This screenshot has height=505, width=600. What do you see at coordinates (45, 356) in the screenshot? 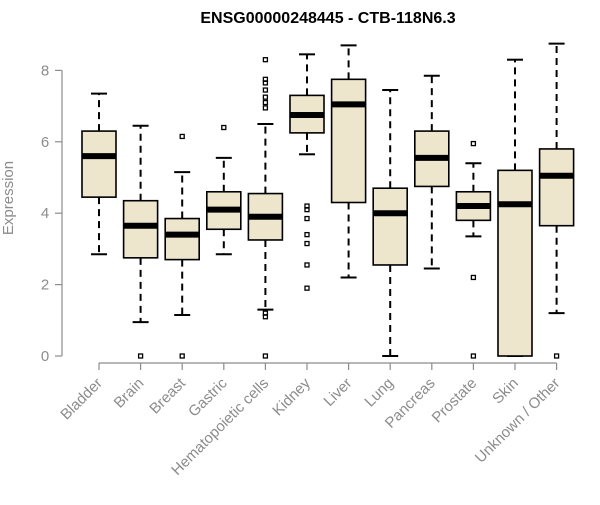
I see `y-tick-label: 0` at bounding box center [45, 356].